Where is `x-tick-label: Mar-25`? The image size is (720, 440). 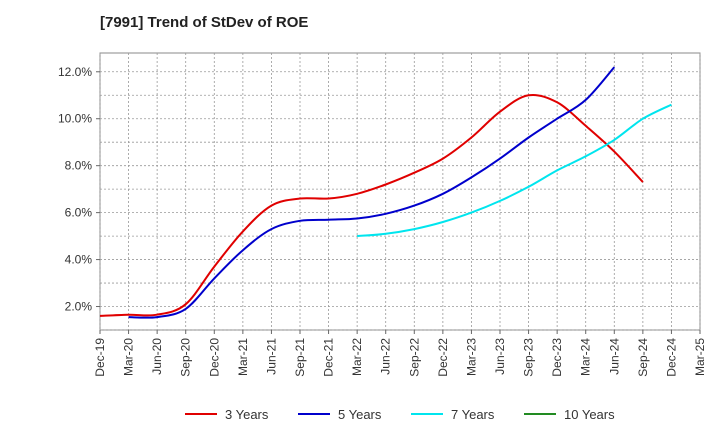
x-tick-label: Mar-25 is located at coordinates (700, 357).